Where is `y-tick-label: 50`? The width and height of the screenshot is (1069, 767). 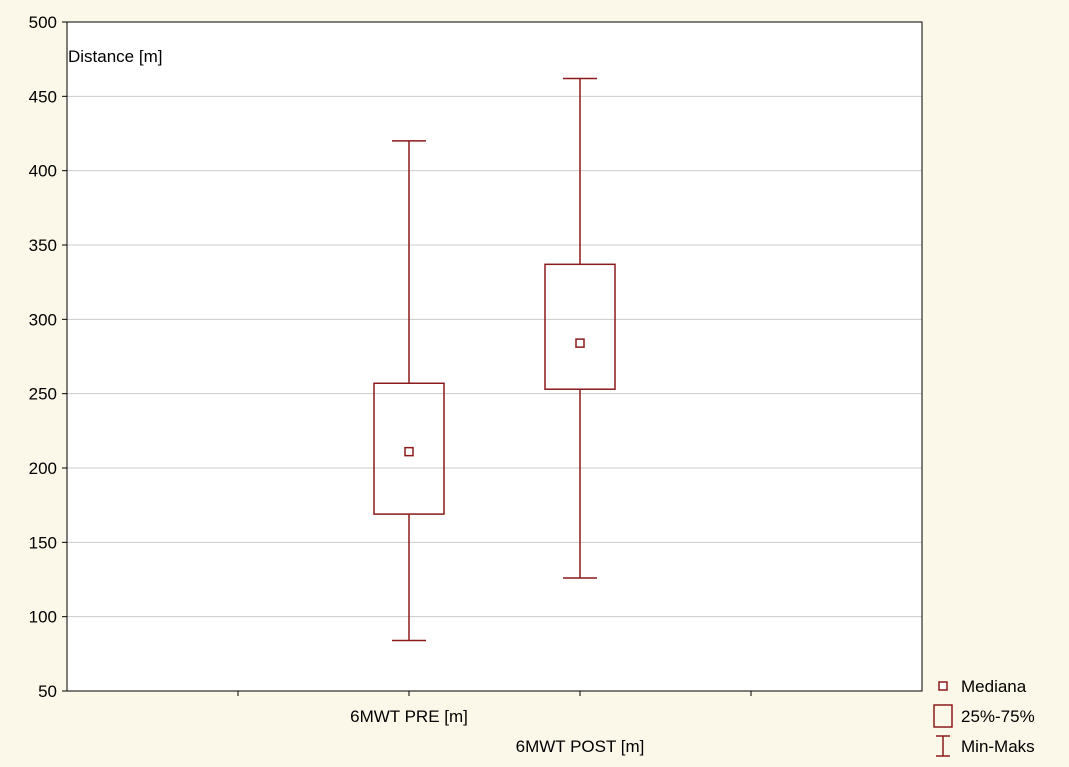 y-tick-label: 50 is located at coordinates (47, 691).